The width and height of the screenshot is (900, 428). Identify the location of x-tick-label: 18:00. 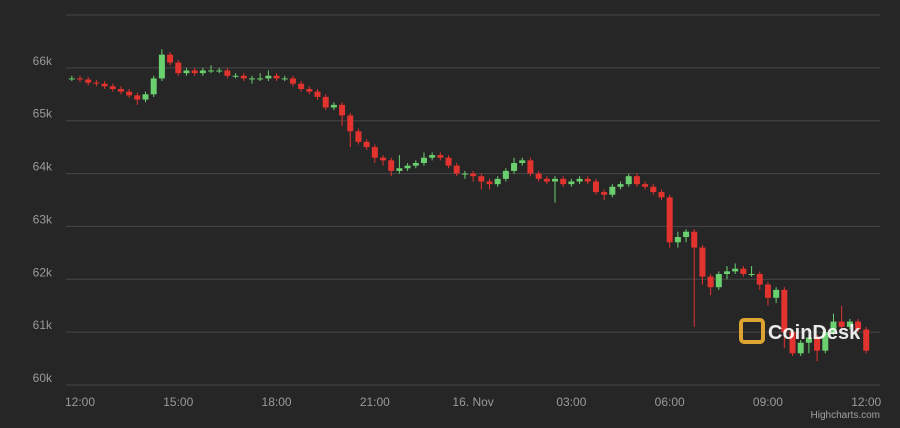
(277, 402).